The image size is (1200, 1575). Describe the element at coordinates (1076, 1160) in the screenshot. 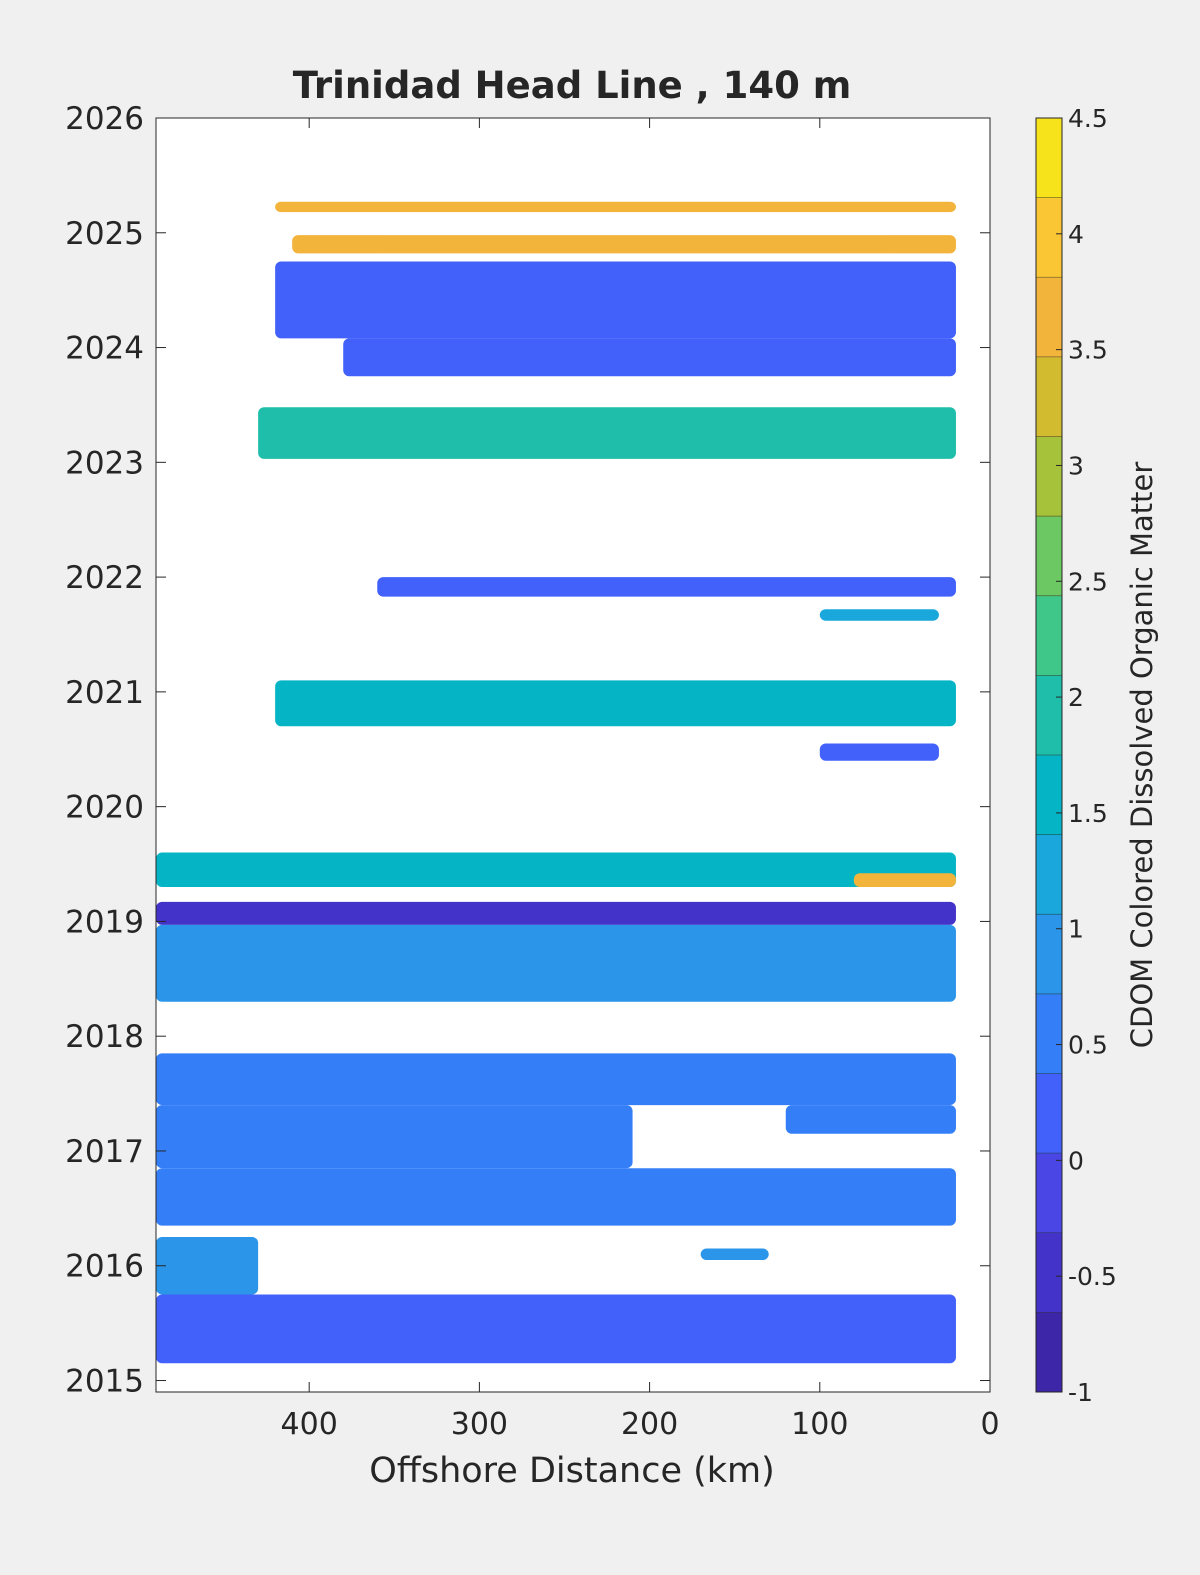

I see `colorbar-tick-label: 0` at that location.